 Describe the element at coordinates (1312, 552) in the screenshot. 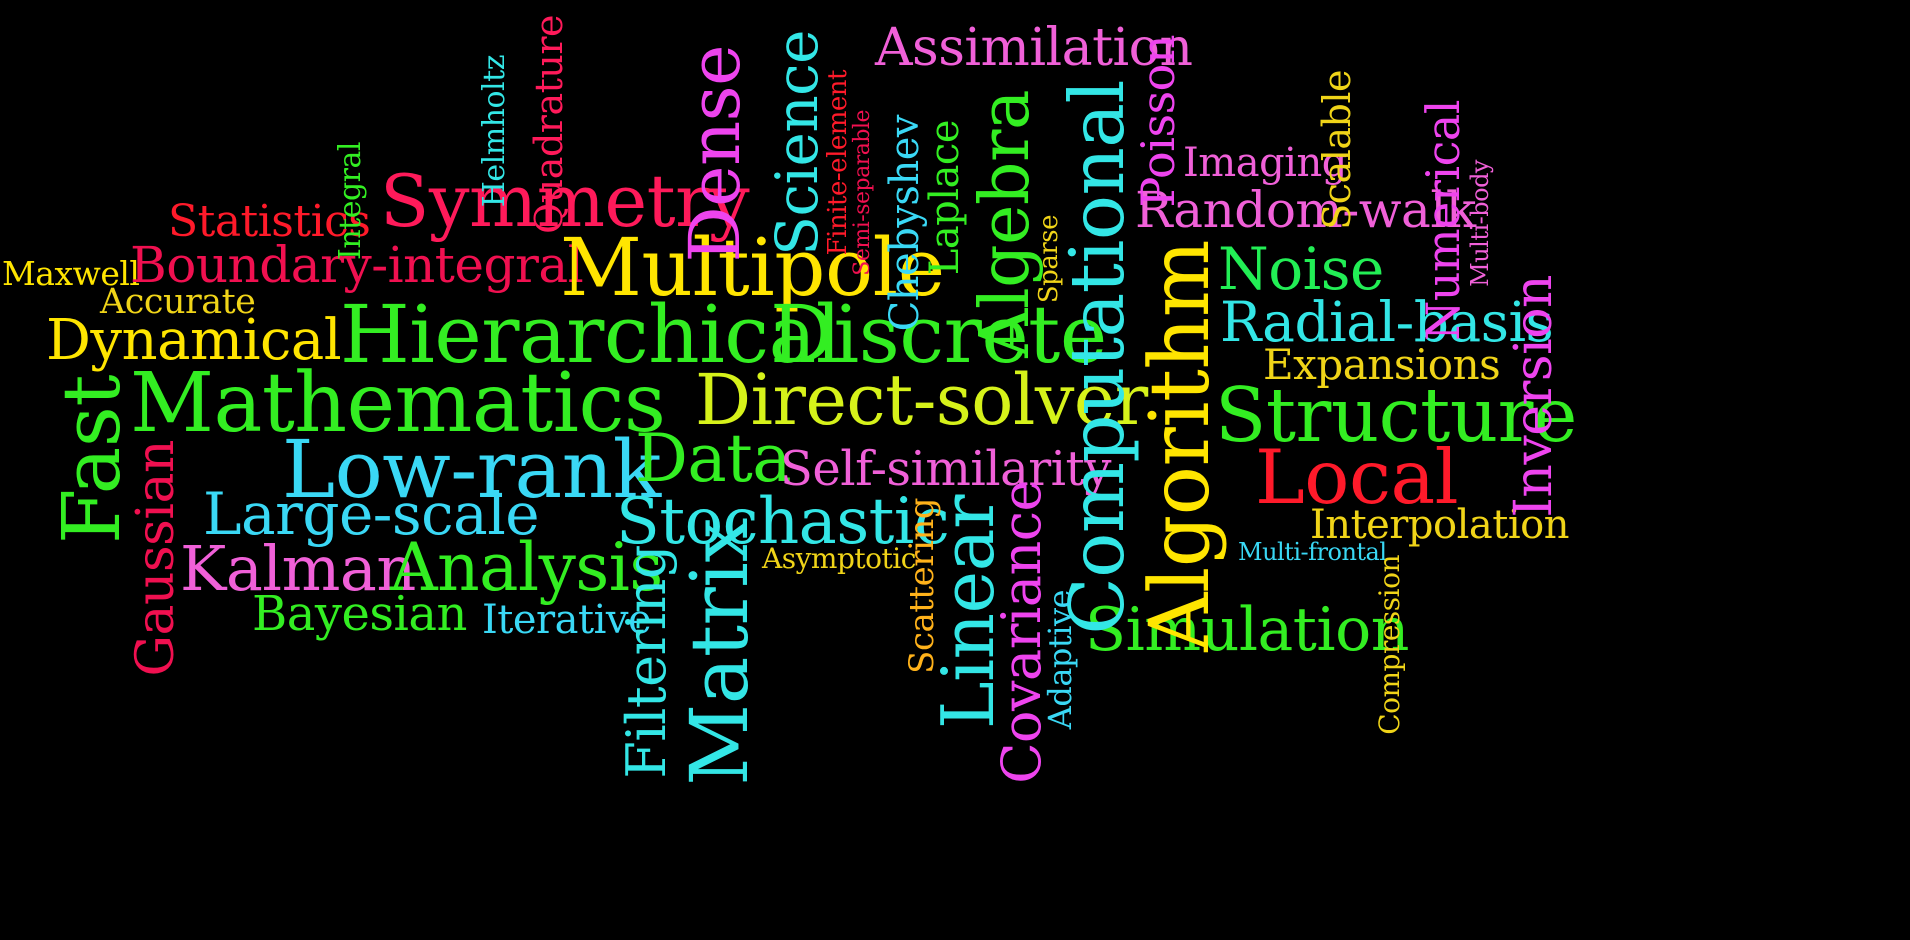

I see `word-multi-frontal: Multi-frontal` at that location.